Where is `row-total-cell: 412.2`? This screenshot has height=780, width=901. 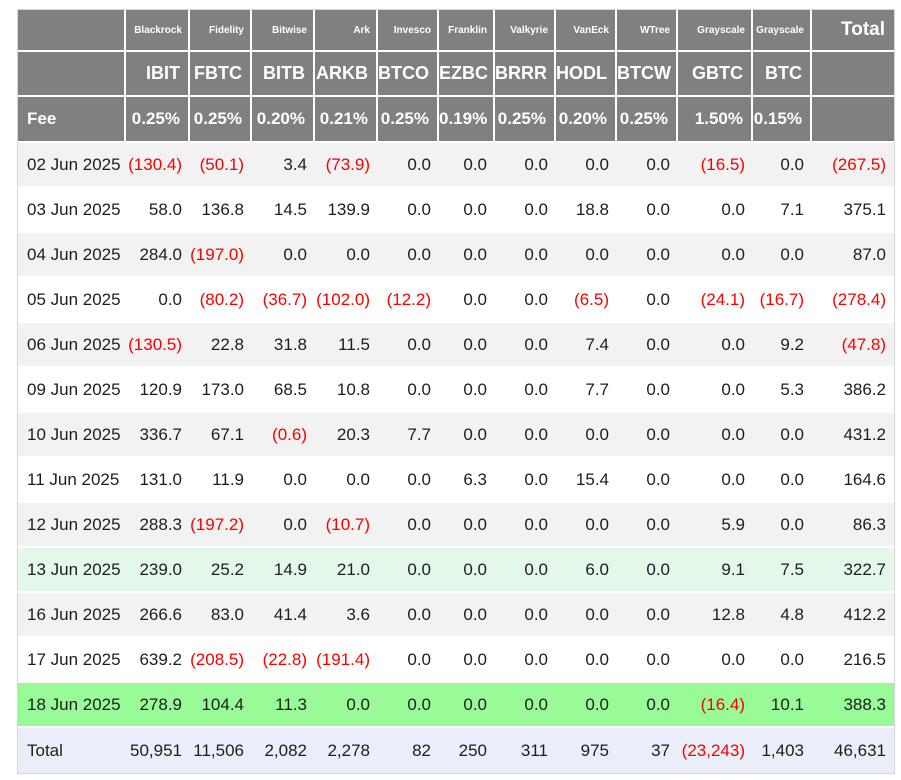
row-total-cell: 412.2 is located at coordinates (853, 615).